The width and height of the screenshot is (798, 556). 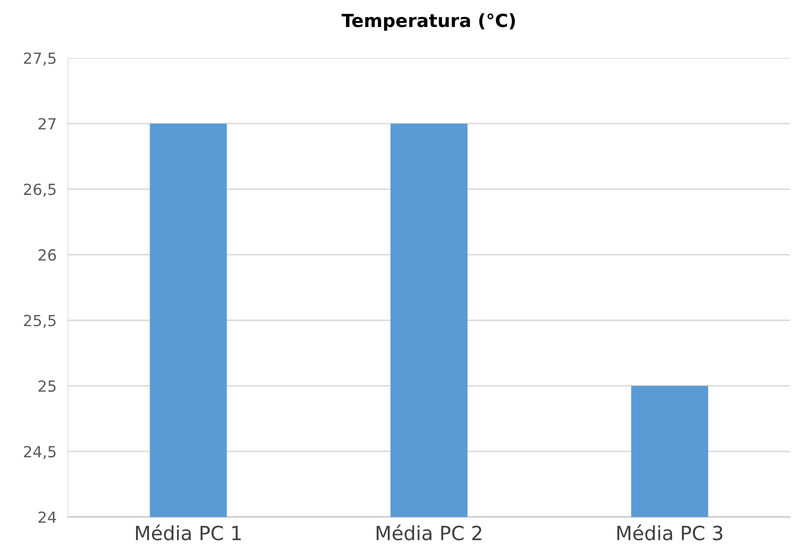 I want to click on y-tick-label: 26, so click(x=47, y=255).